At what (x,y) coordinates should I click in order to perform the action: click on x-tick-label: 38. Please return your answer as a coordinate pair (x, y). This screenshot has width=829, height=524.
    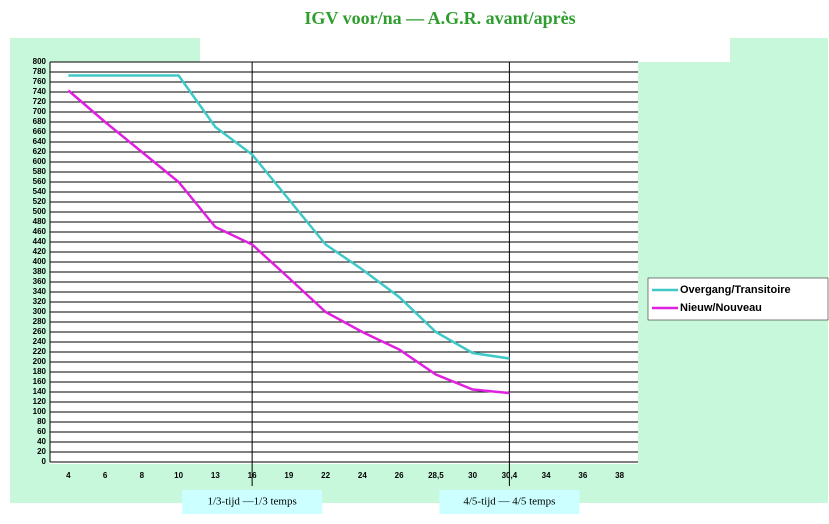
    Looking at the image, I should click on (619, 475).